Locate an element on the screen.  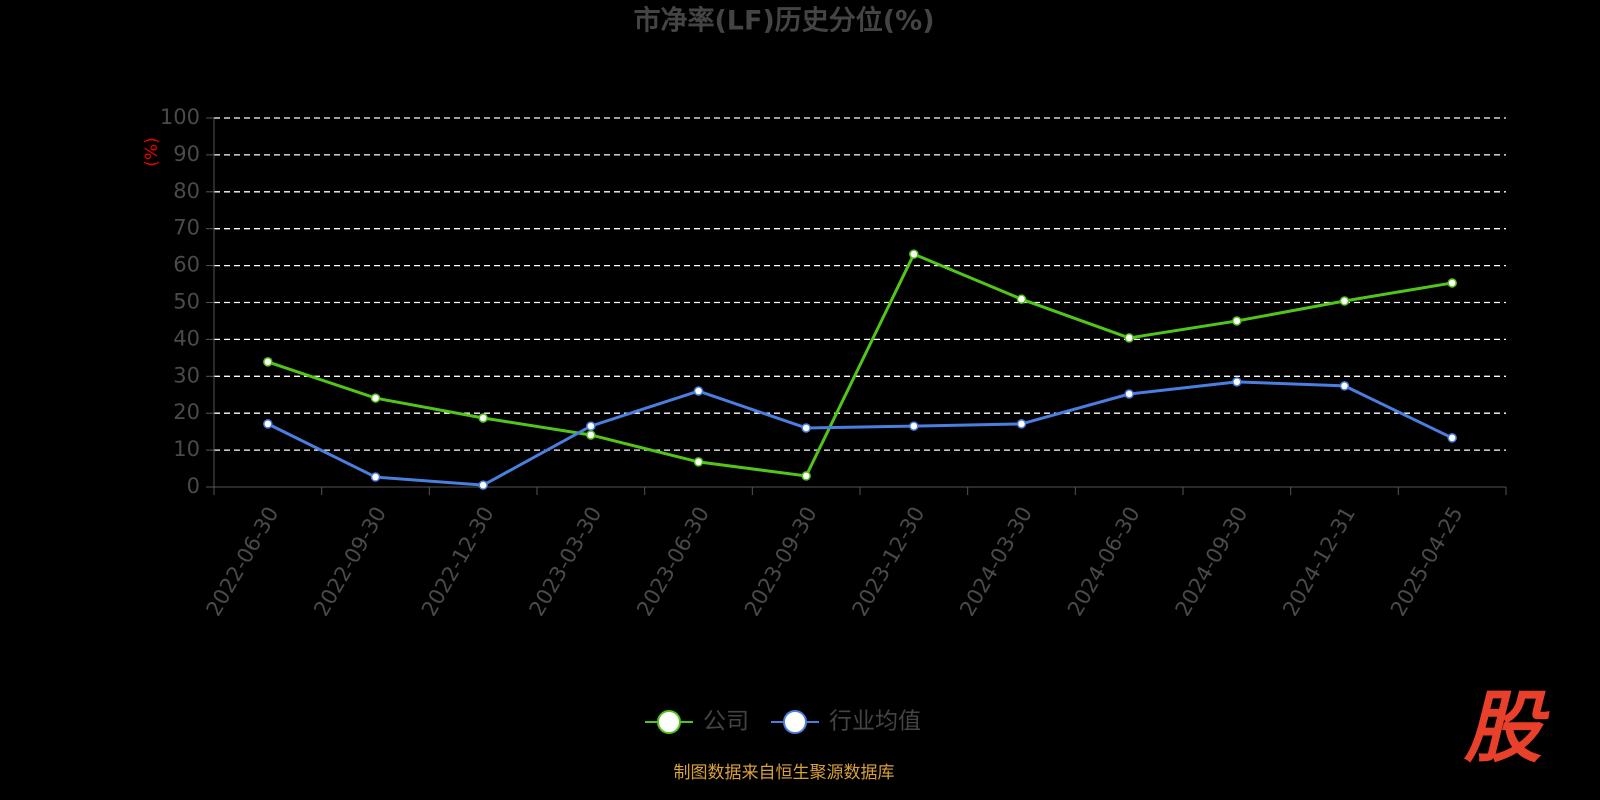
x-tick-label: 2024-09-30 is located at coordinates (1212, 562).